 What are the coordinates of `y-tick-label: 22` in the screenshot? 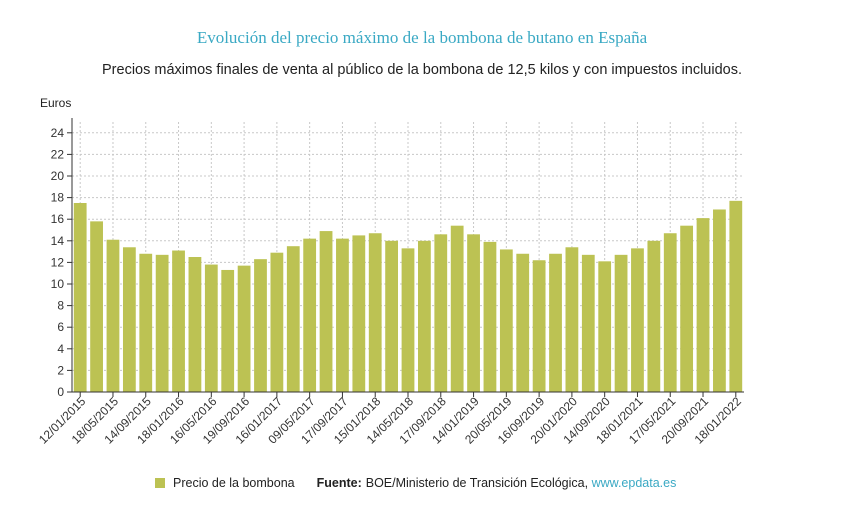 It's located at (58, 154).